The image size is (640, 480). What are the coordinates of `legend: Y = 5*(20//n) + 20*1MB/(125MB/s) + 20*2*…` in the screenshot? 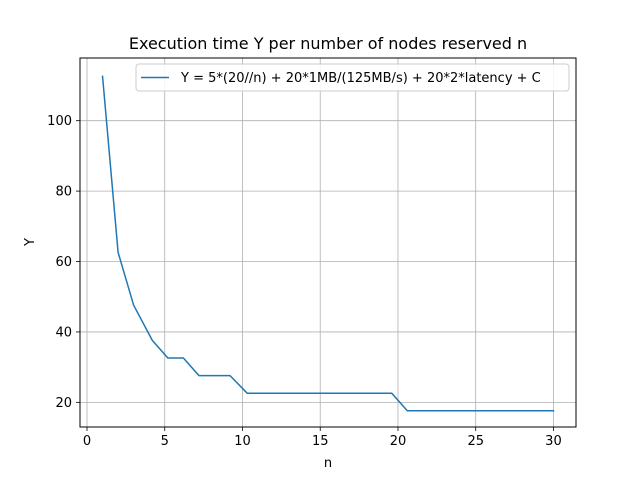 It's located at (352, 77).